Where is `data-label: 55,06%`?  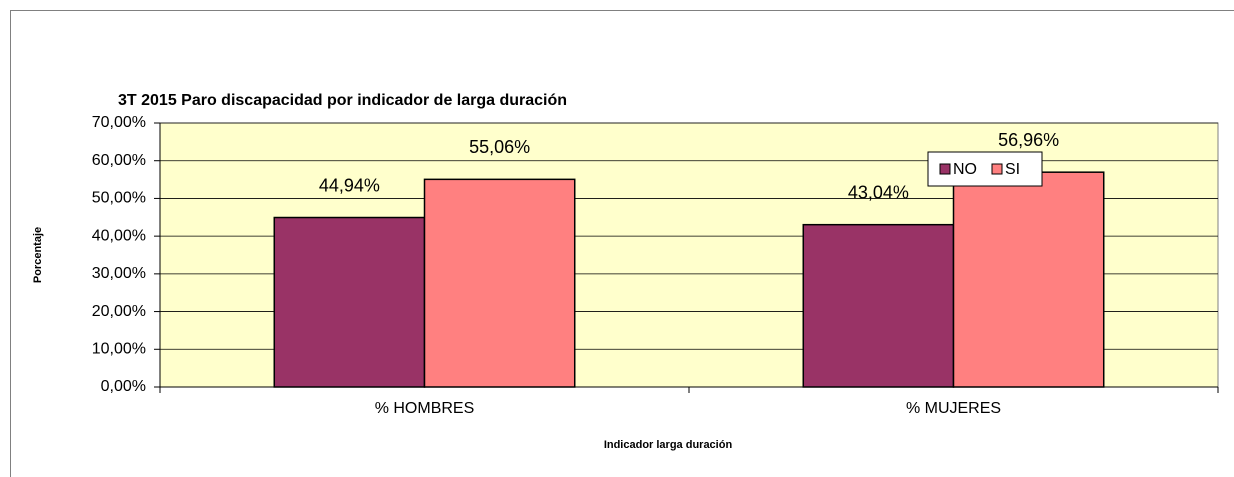 data-label: 55,06% is located at coordinates (499, 147).